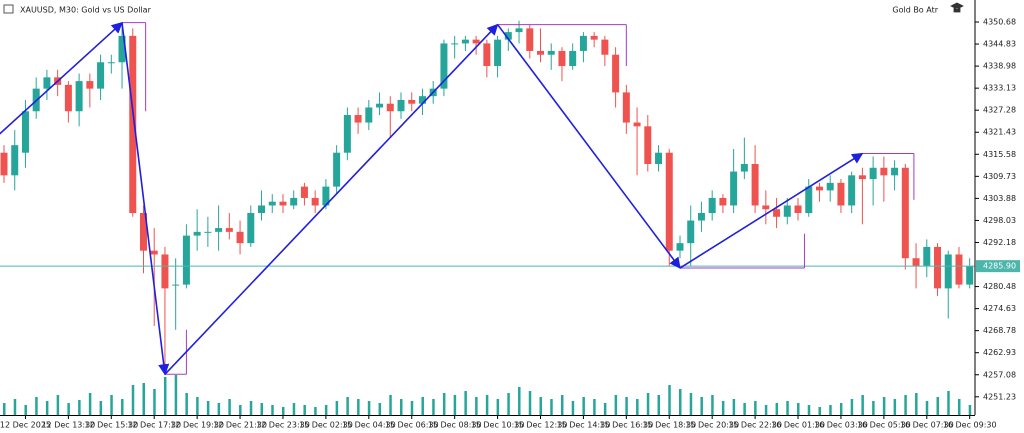 The image size is (1024, 433). What do you see at coordinates (369, 425) in the screenshot?
I see `x-tick-label: 15 Dec 04:30` at bounding box center [369, 425].